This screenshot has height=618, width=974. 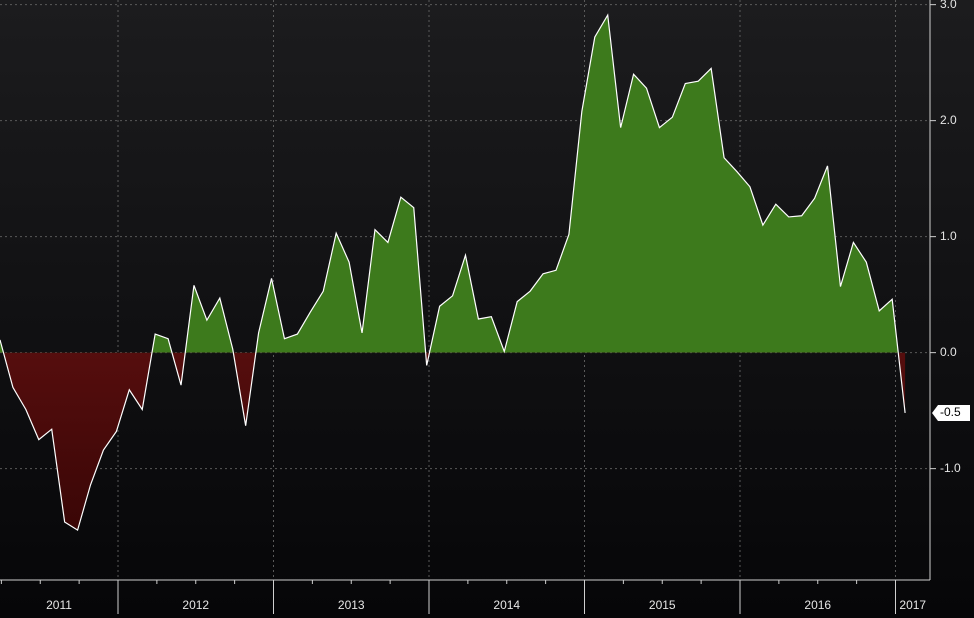 What do you see at coordinates (948, 120) in the screenshot?
I see `y-tick-label: 2.0` at bounding box center [948, 120].